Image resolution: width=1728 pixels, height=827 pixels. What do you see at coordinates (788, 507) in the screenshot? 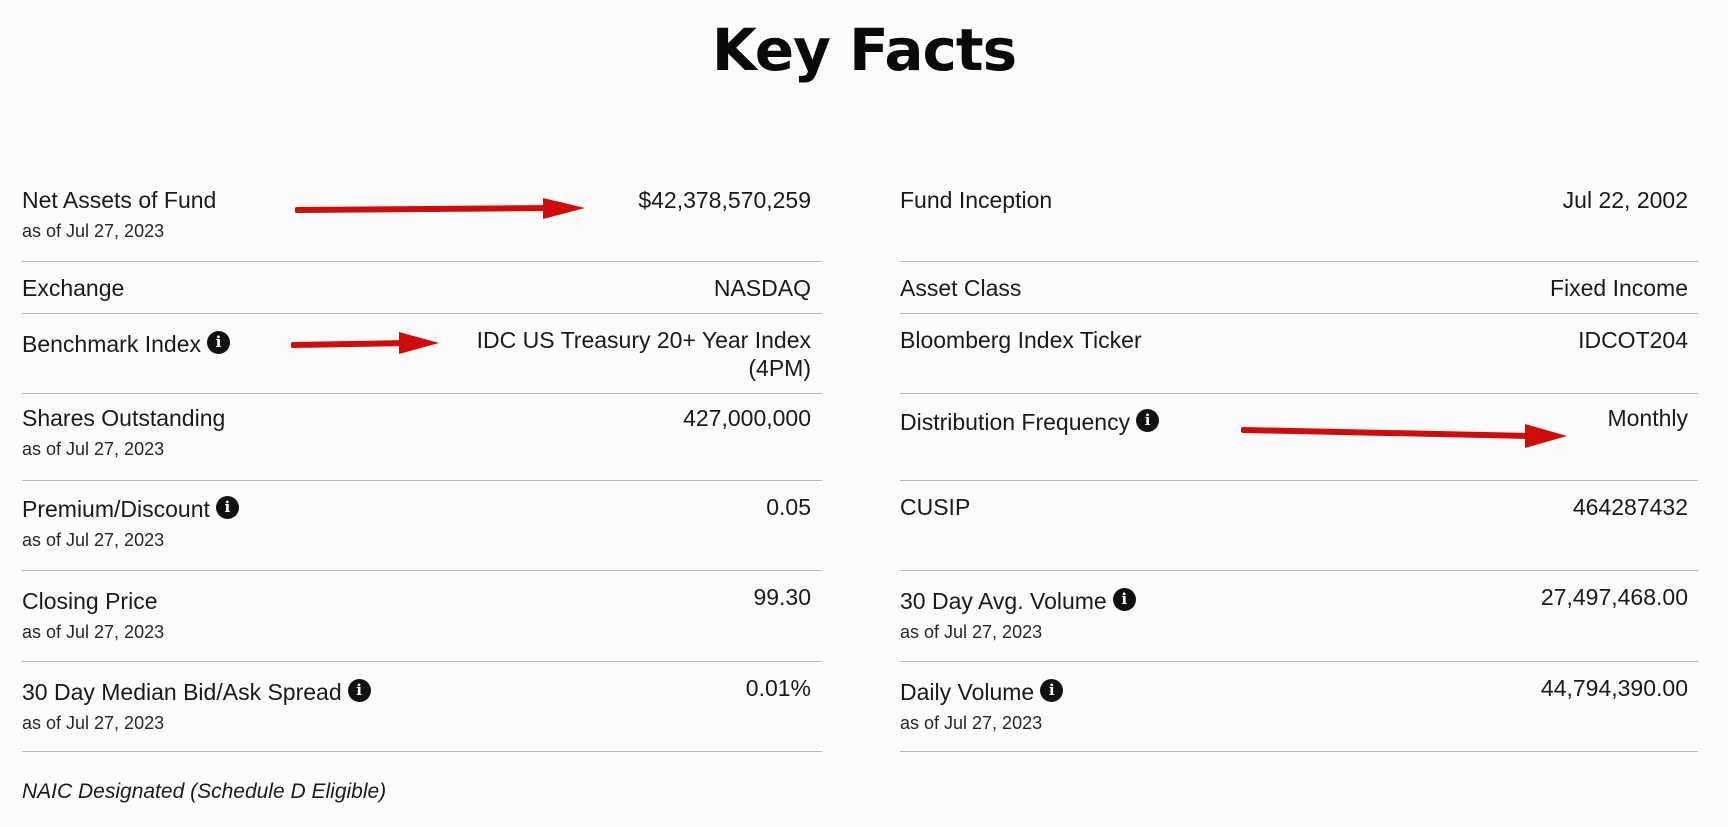
I see `fact-value: 0.05` at bounding box center [788, 507].